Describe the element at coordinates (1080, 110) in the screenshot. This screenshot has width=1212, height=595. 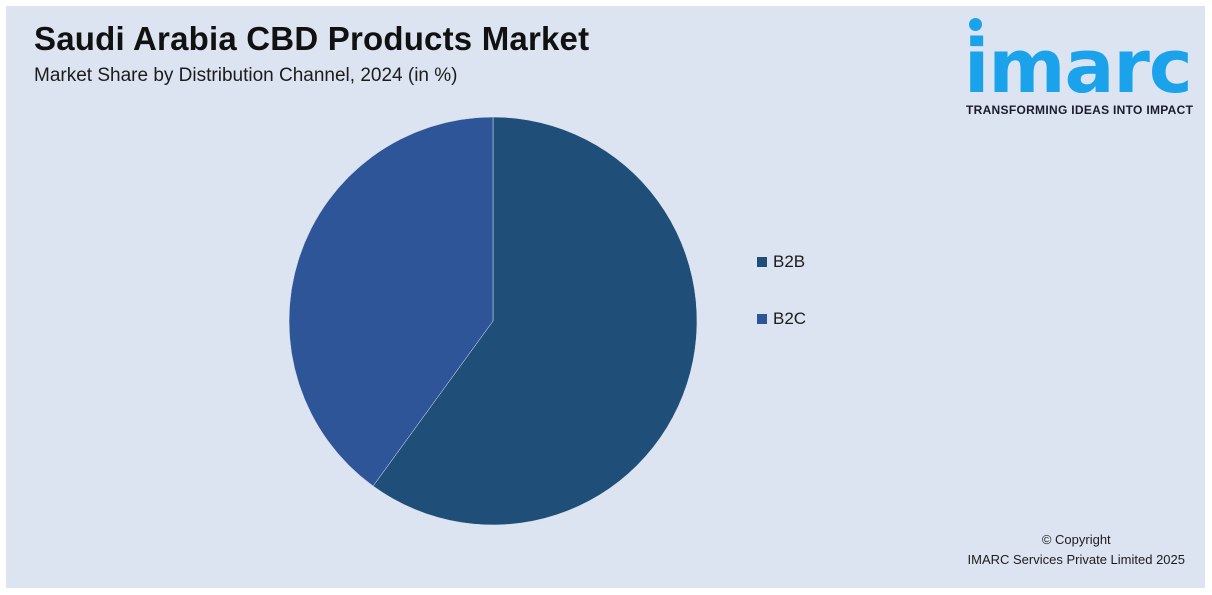
I see `logo-tagline: TRANSFORMING IDEAS INTO IMPACT` at that location.